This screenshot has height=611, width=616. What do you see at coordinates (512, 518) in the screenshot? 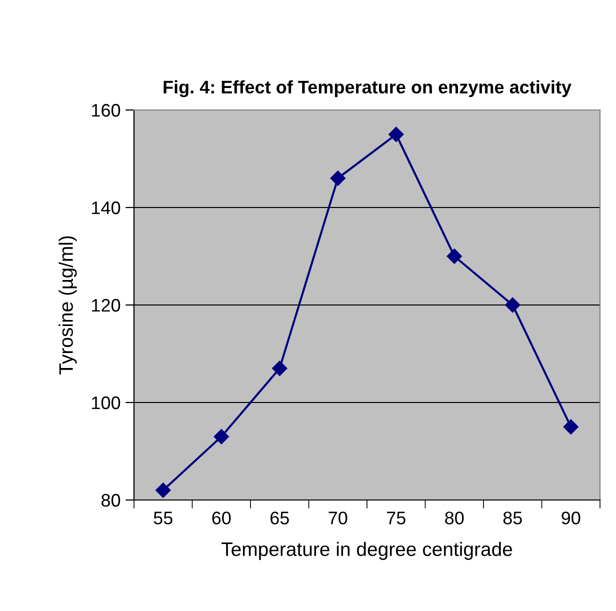
I see `x-tick-label: 85` at bounding box center [512, 518].